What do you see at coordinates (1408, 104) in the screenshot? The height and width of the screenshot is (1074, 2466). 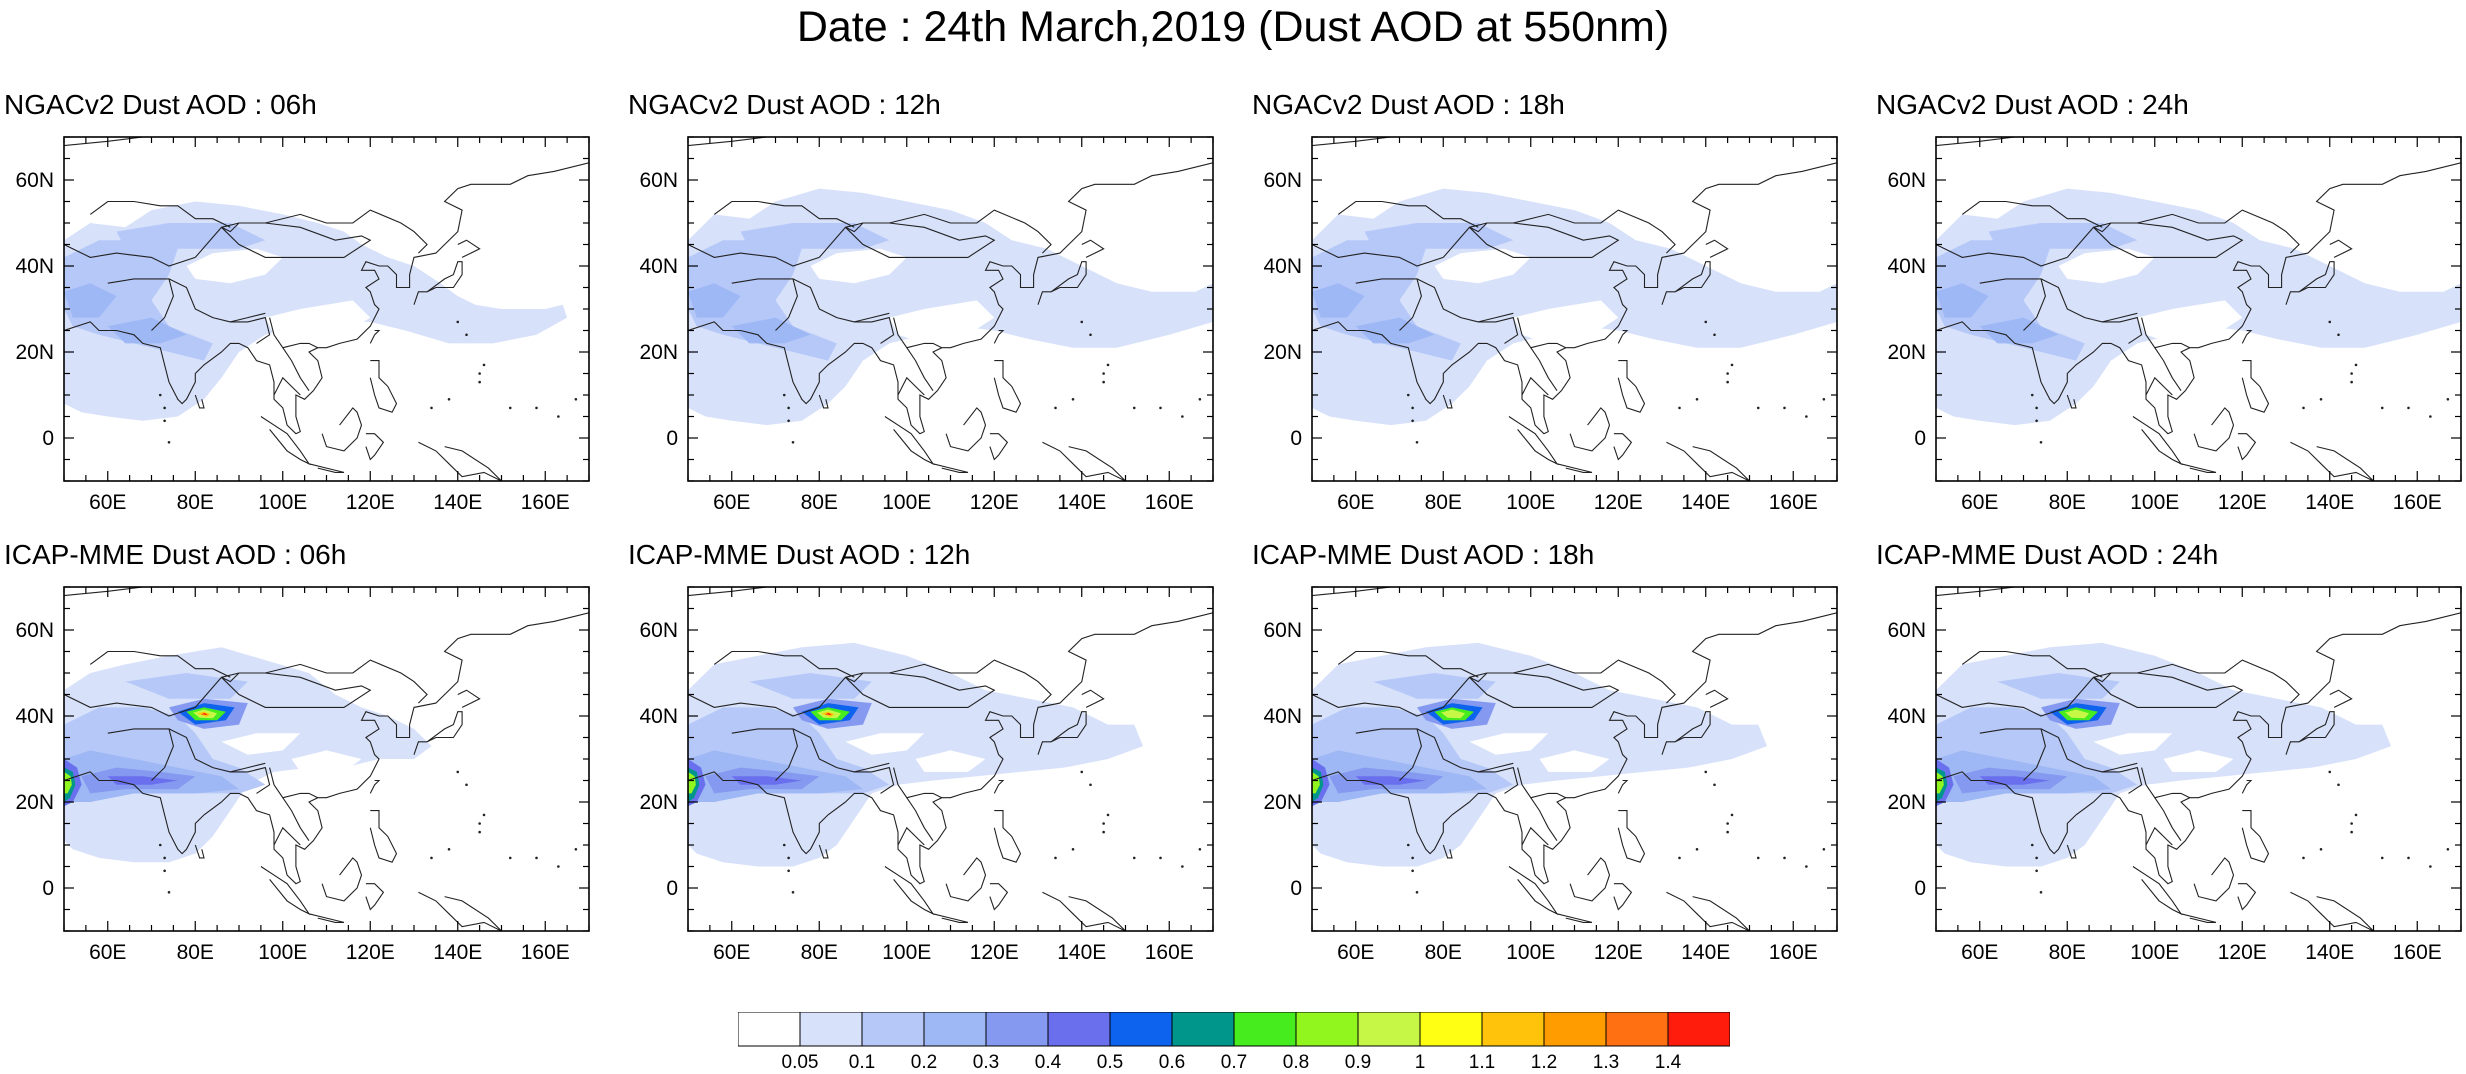 I see `panel-title: NGACv2 Dust AOD : 18h` at bounding box center [1408, 104].